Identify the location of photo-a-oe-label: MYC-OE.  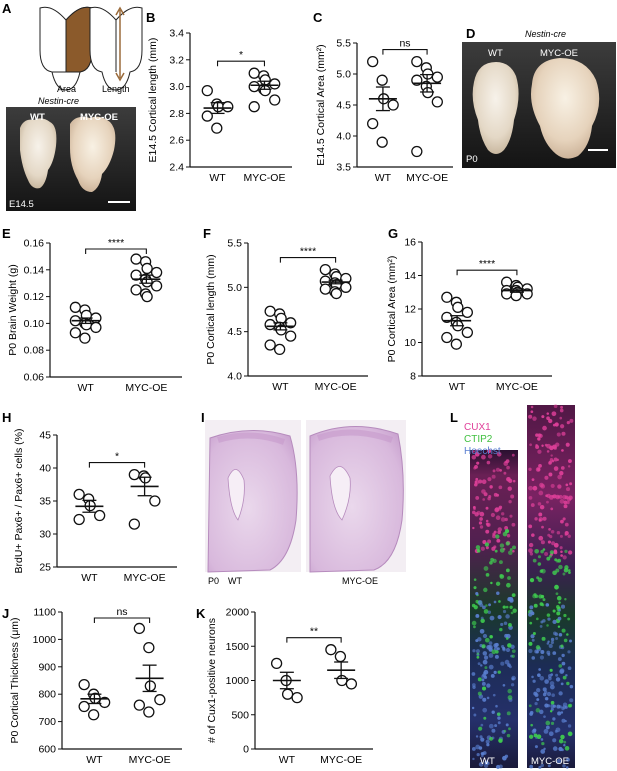
(99, 117).